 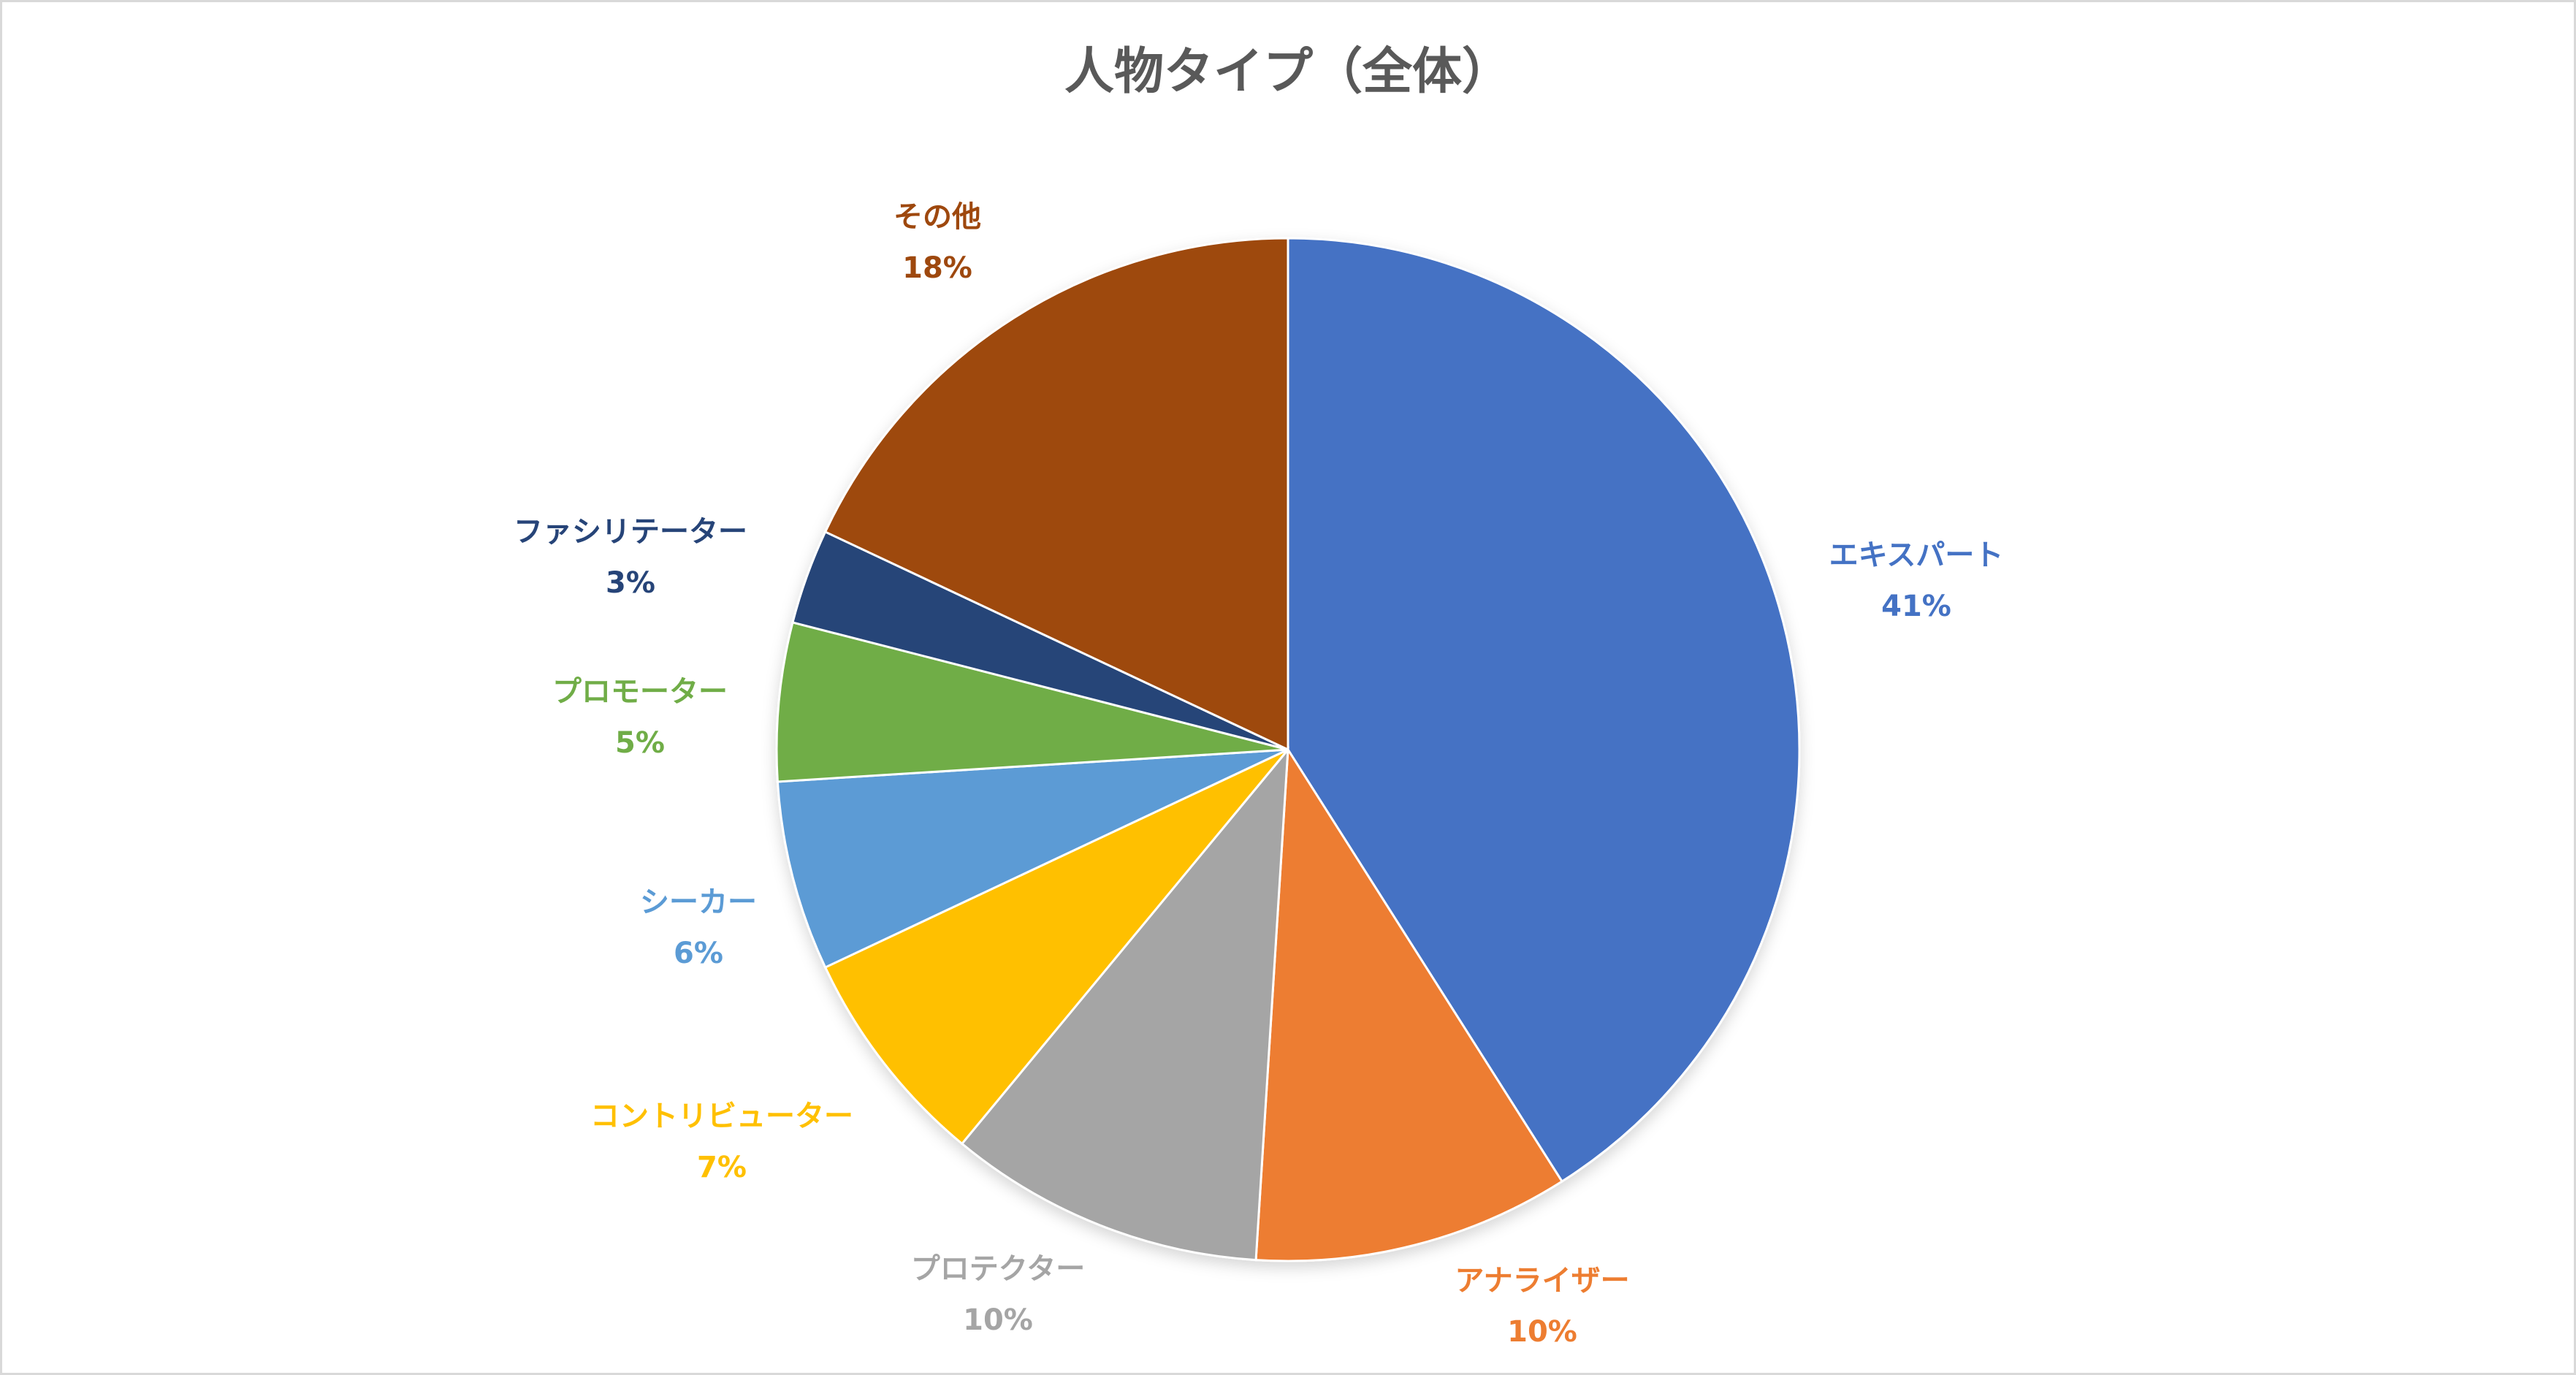 What do you see at coordinates (998, 1320) in the screenshot?
I see `pie-label-percent-3: 10%` at bounding box center [998, 1320].